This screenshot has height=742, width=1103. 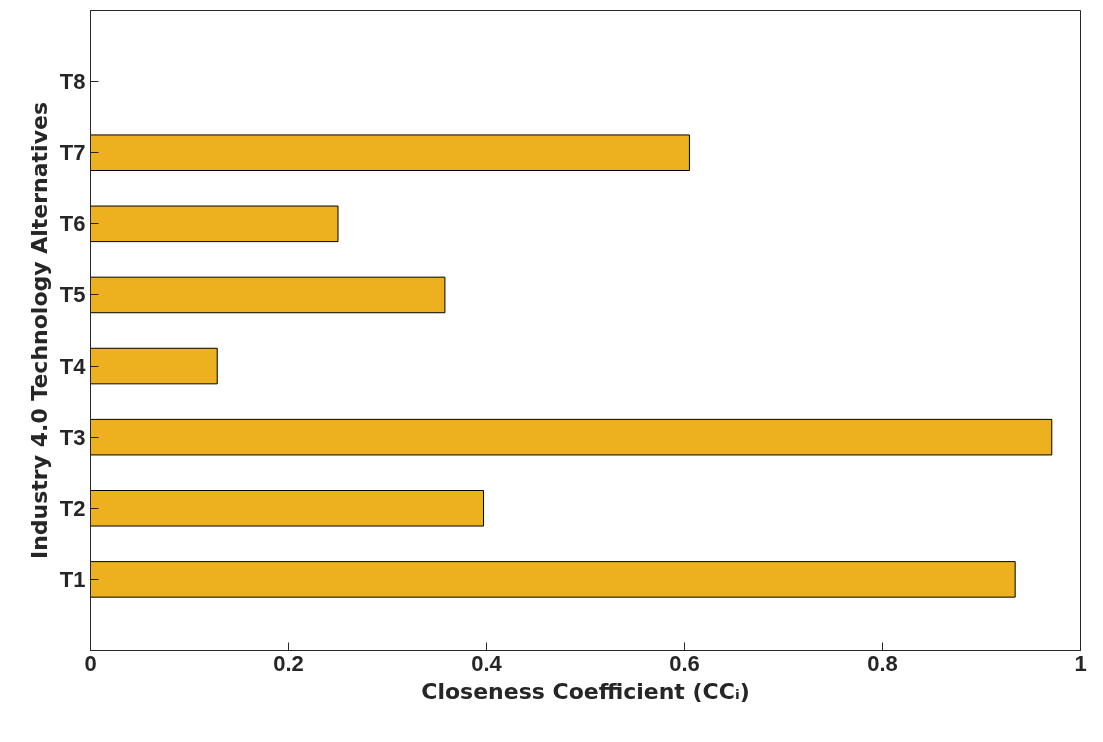 I want to click on y-tick-label: T5, so click(x=72, y=295).